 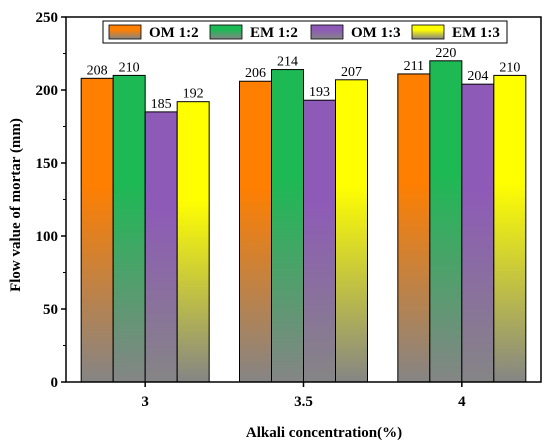 What do you see at coordinates (174, 33) in the screenshot?
I see `legend-label: OM 1:2` at bounding box center [174, 33].